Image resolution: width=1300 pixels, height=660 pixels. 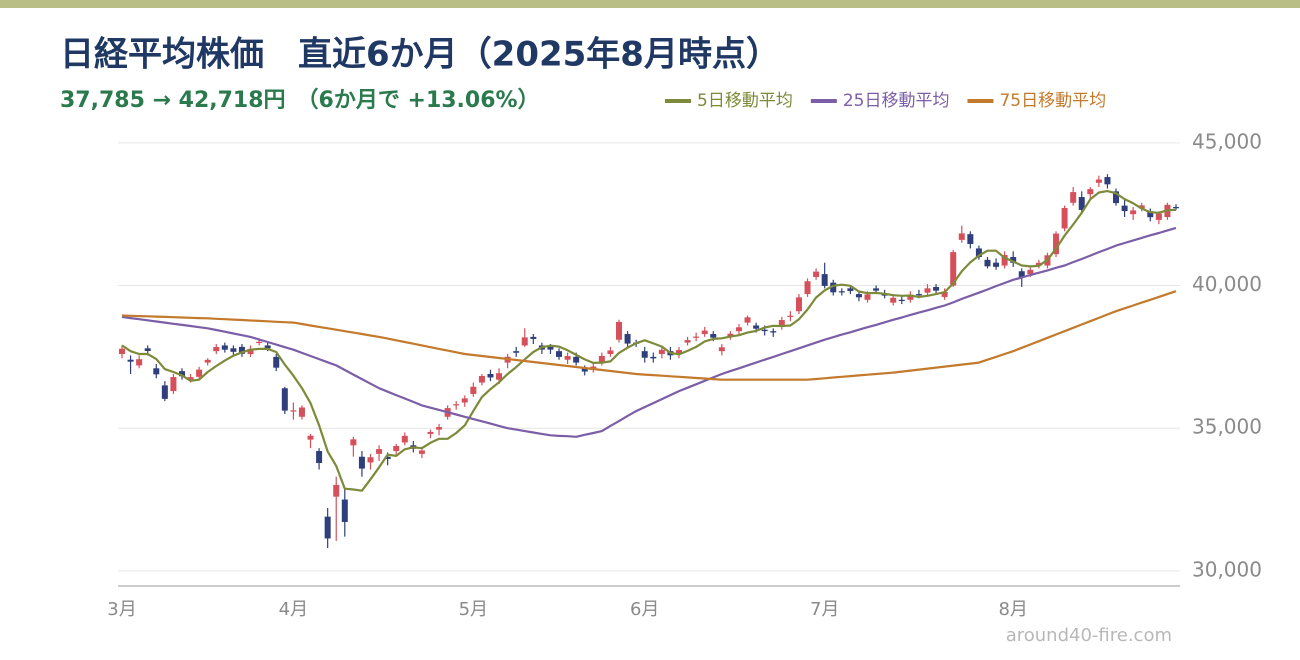 I want to click on moving-average-line, so click(x=649, y=335).